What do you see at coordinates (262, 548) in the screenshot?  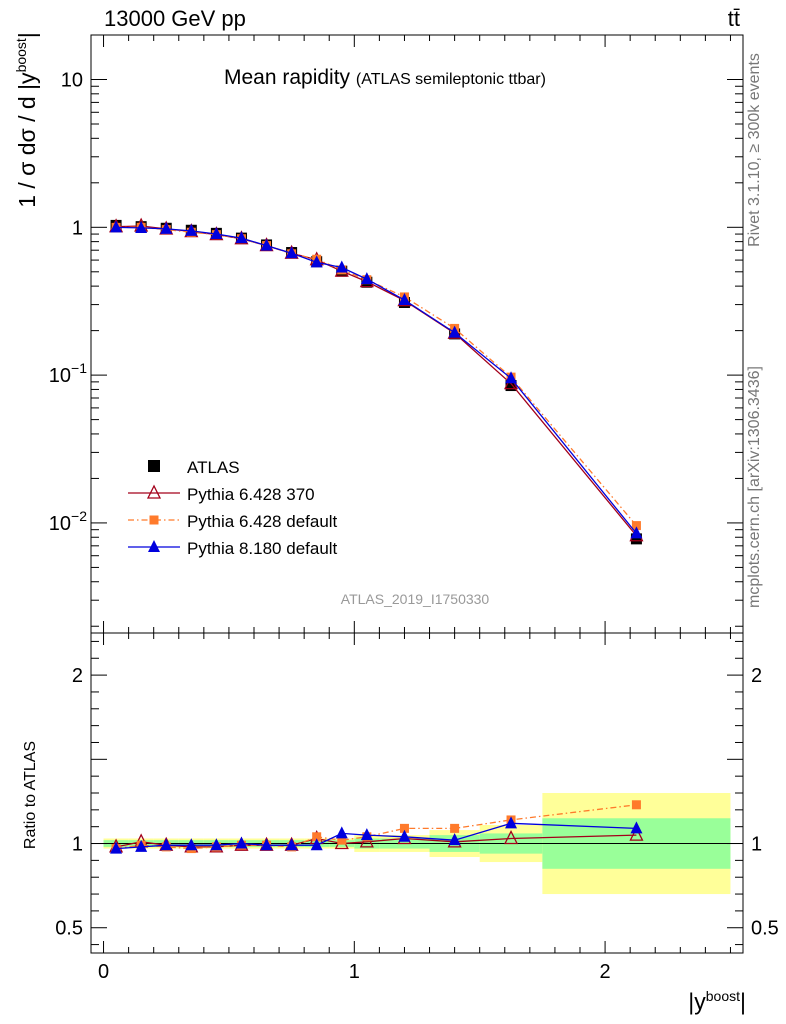 I see `legend-label: Pythia 8.180 default` at bounding box center [262, 548].